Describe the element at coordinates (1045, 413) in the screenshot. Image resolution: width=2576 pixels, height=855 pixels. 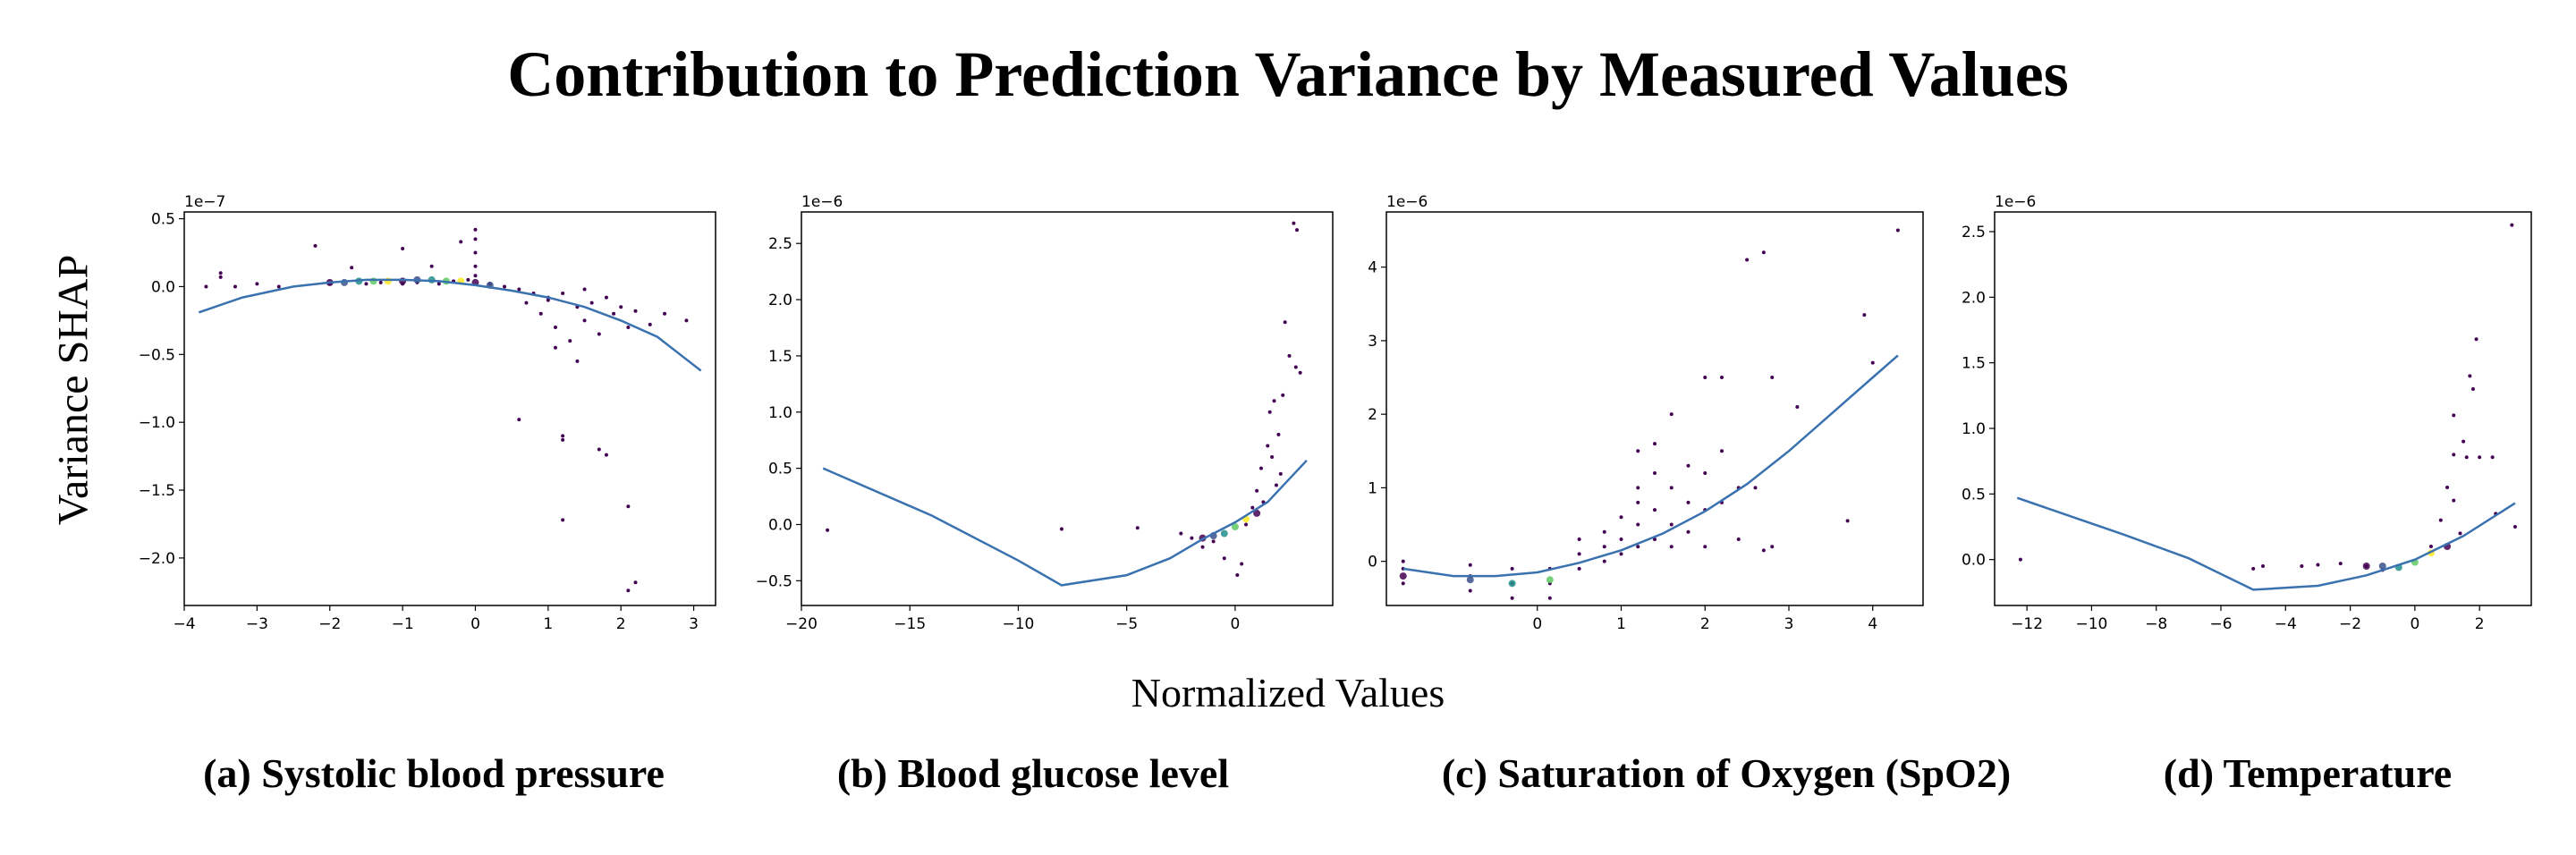
I see `scatter-plot-b: 1e−6 −20 −15 −10 −5 0 2.5 2.0 1.5 1.0 0.5 0.0 −0.5` at that location.